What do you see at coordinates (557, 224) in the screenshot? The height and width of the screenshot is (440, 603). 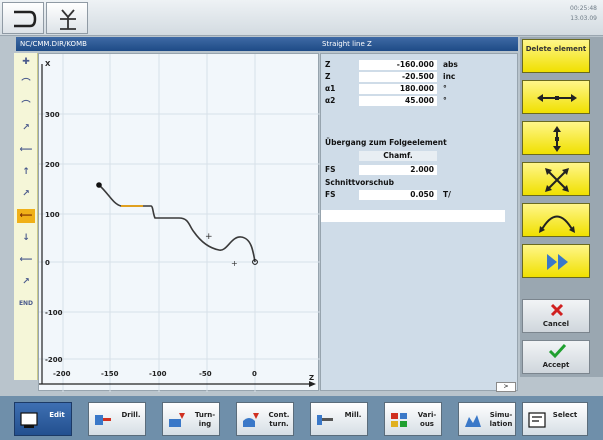 I see `arc-icon` at bounding box center [557, 224].